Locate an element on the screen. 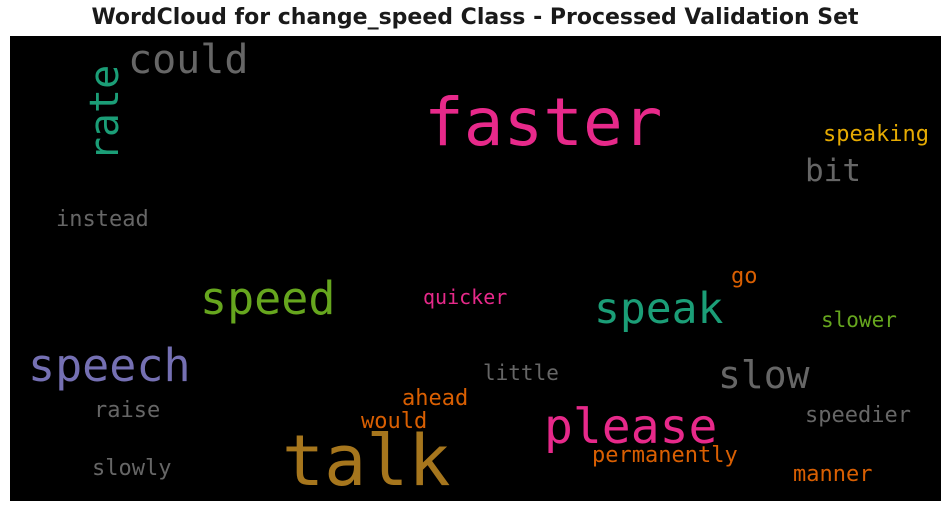 Image resolution: width=950 pixels, height=511 pixels. word-go: go is located at coordinates (744, 276).